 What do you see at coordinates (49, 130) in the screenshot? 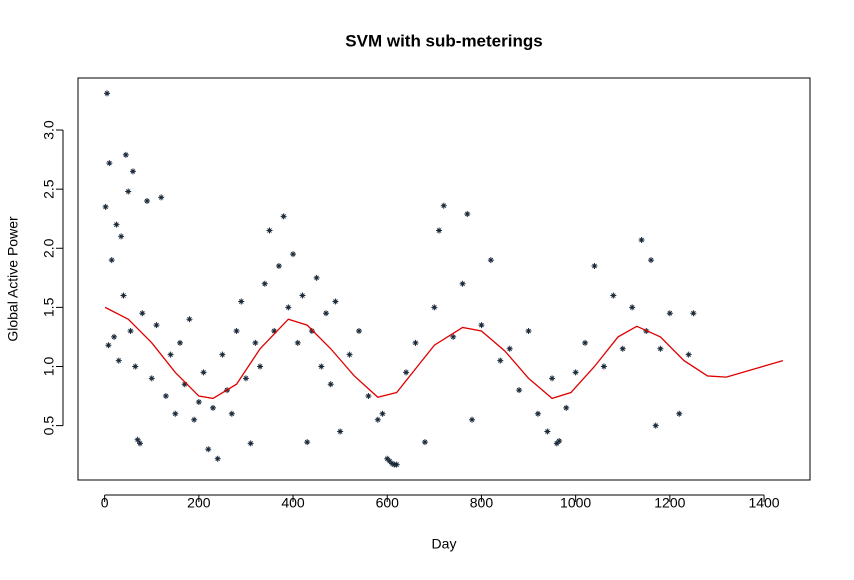
I see `y-tick-label: 3.0` at bounding box center [49, 130].